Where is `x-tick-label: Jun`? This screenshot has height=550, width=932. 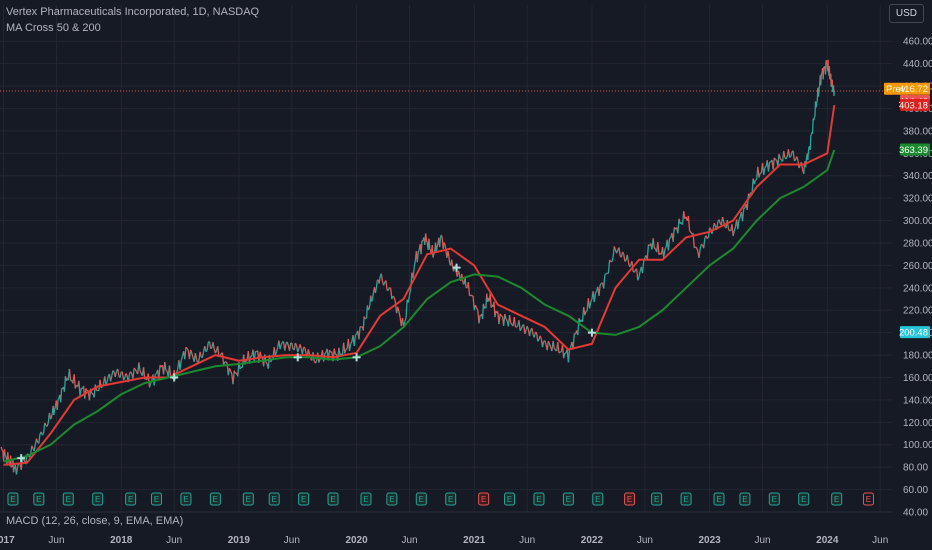 x-tick-label: Jun is located at coordinates (409, 540).